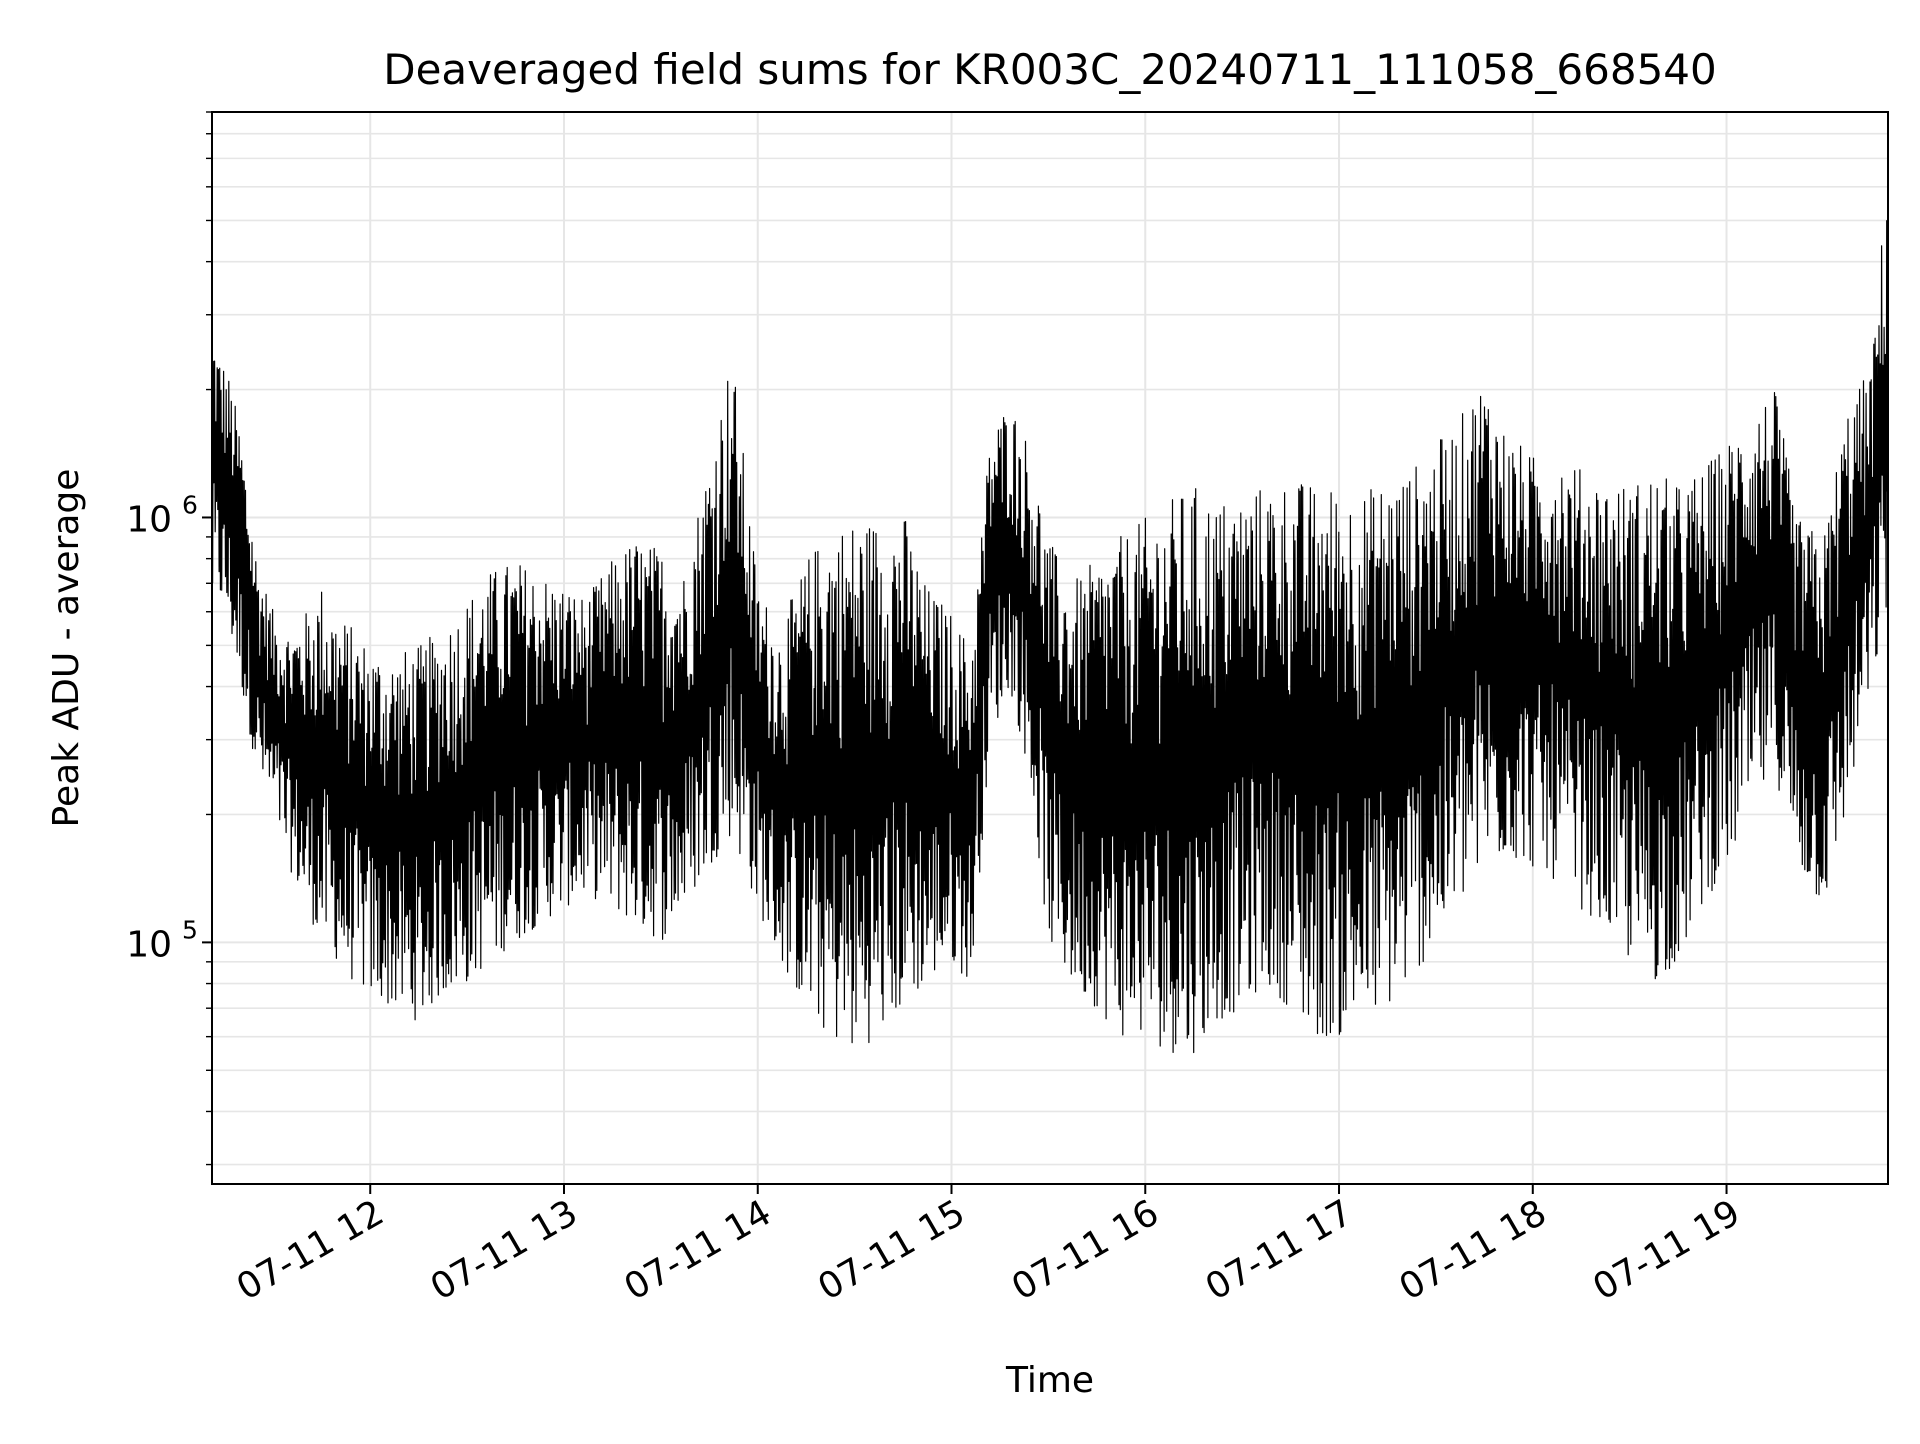  What do you see at coordinates (1666, 1250) in the screenshot?
I see `x-tick-label: 07-11 19` at bounding box center [1666, 1250].